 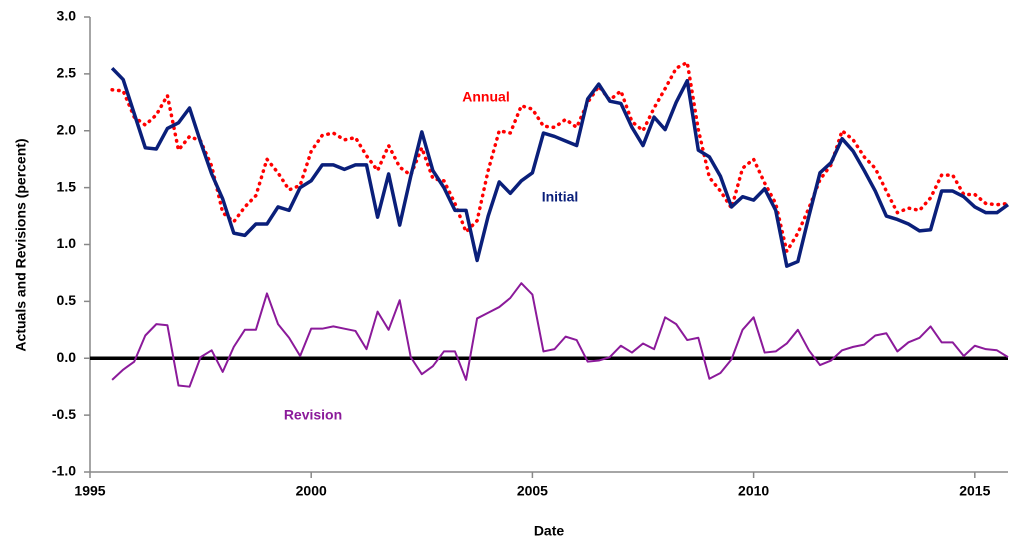 I want to click on series-label: Initial, so click(x=560, y=197).